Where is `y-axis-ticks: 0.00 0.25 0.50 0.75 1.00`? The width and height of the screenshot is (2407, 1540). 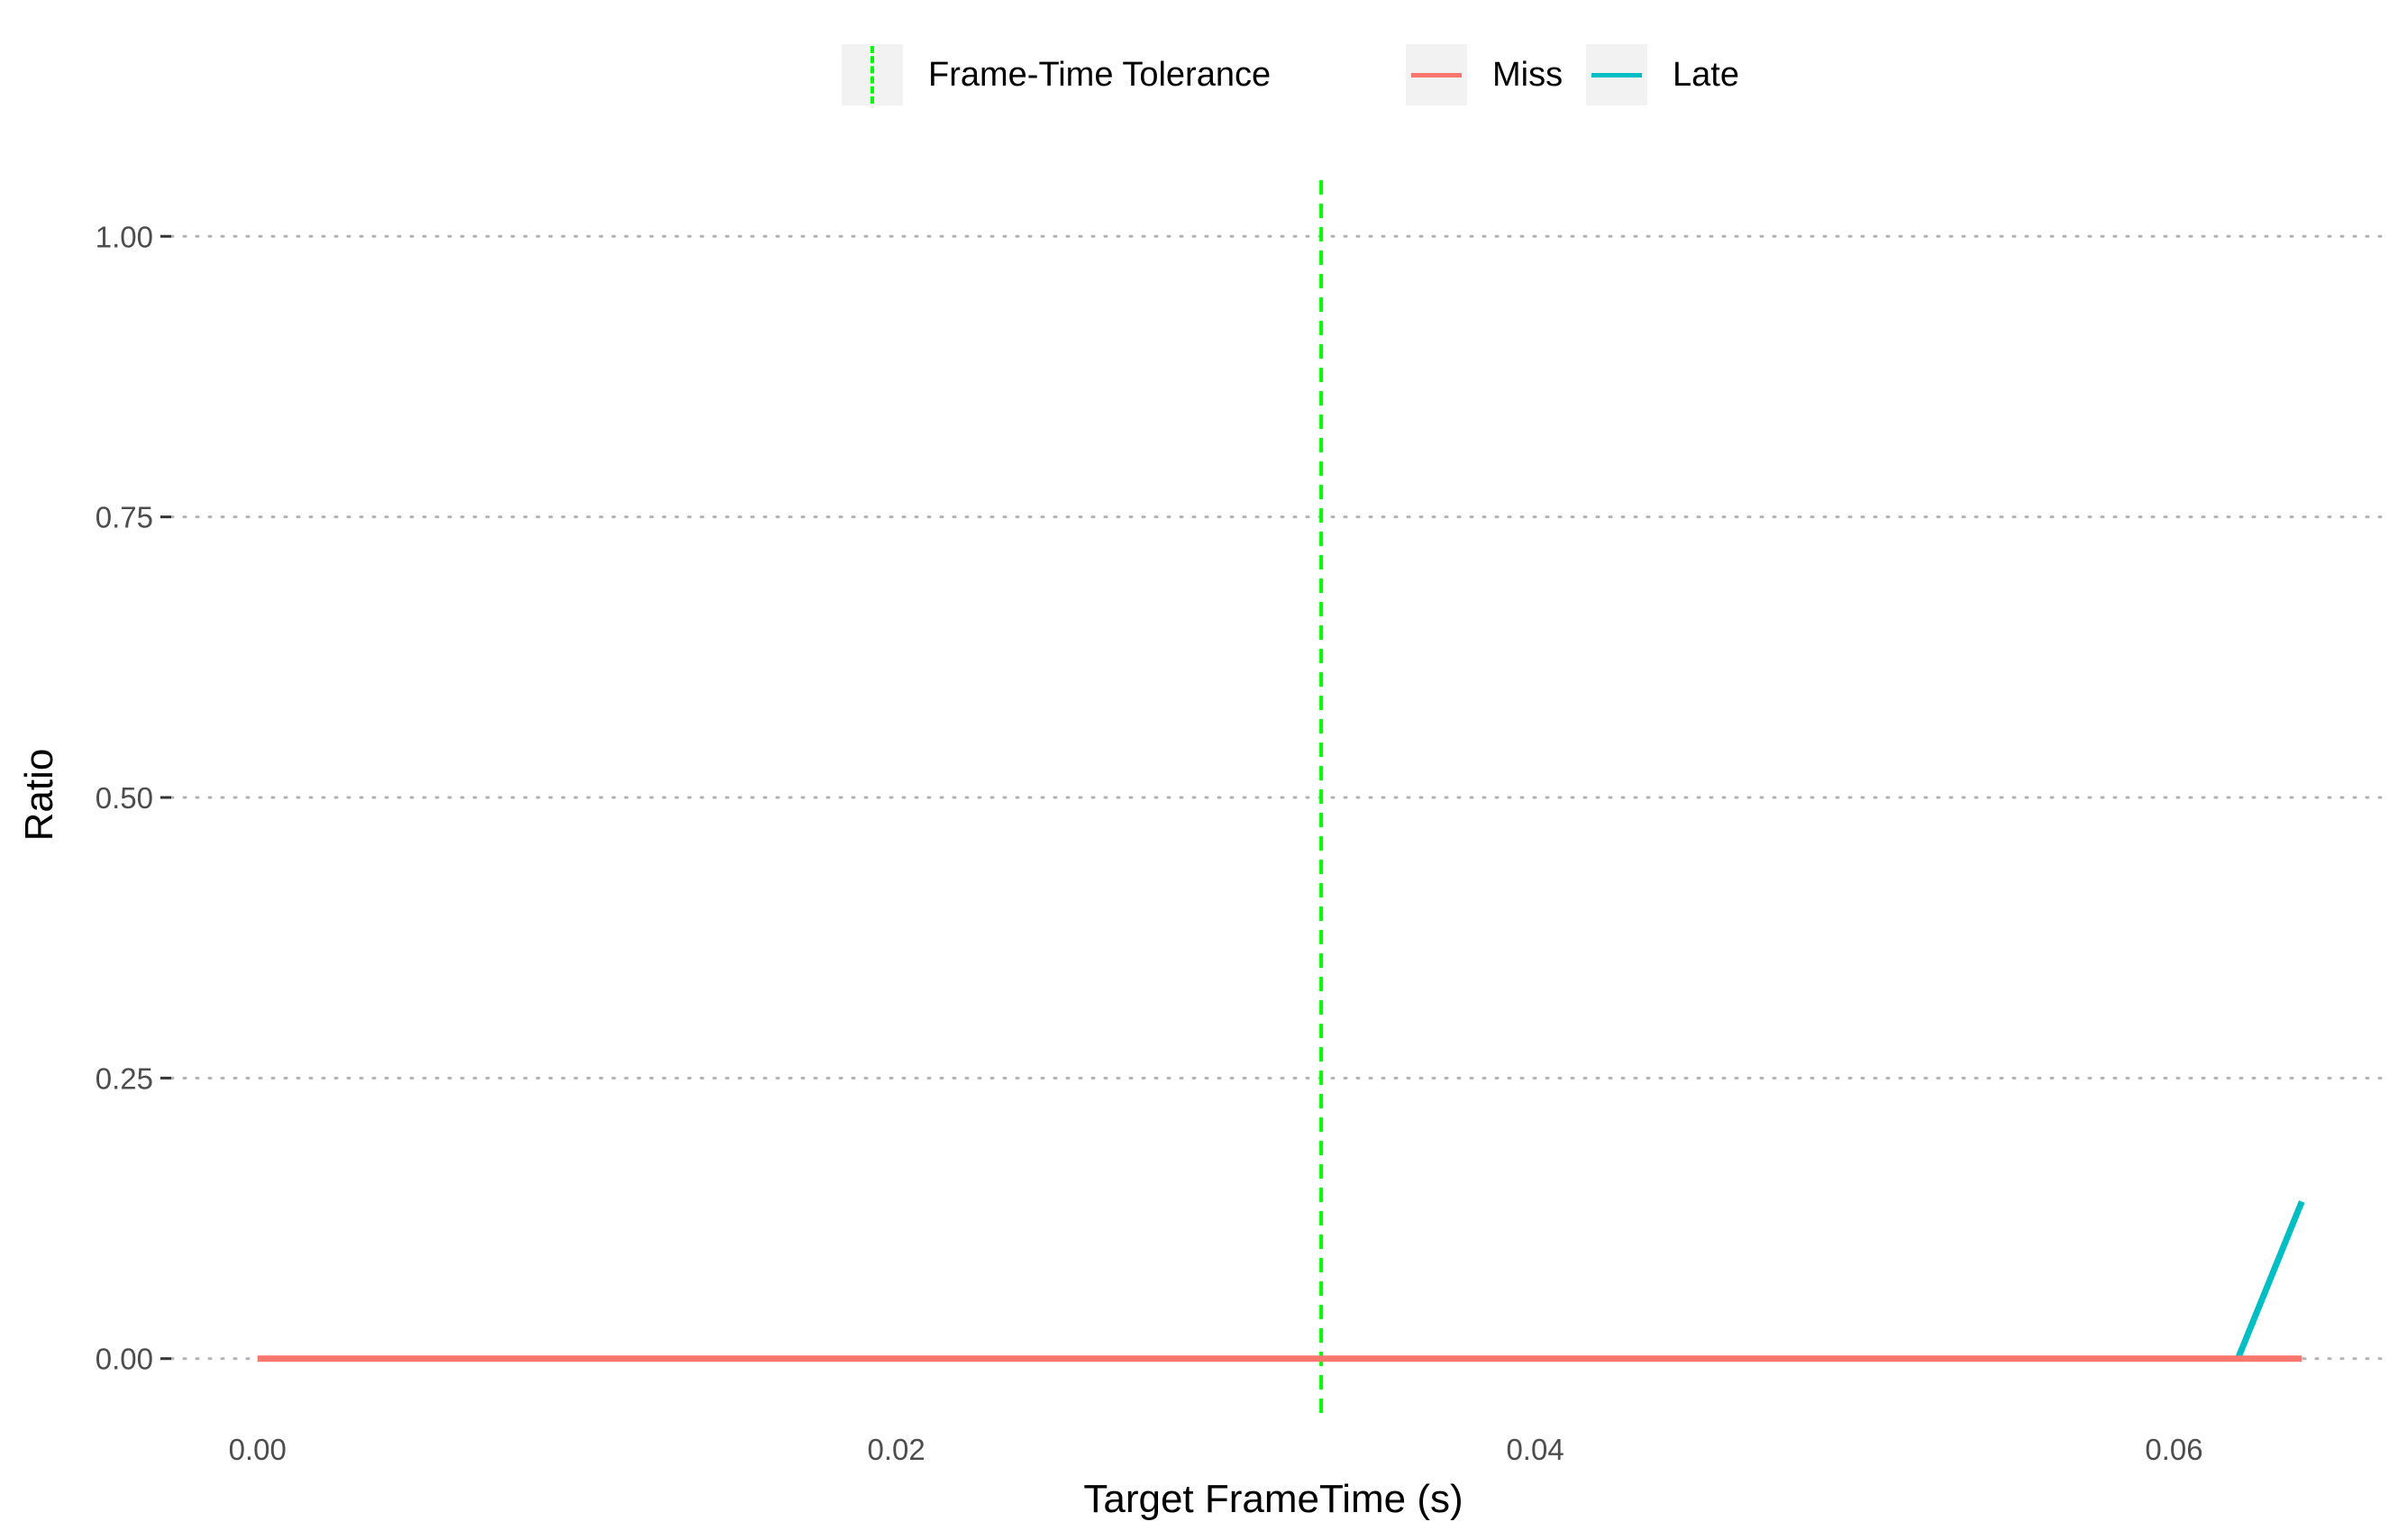
y-axis-ticks: 0.00 0.25 0.50 0.75 1.00 is located at coordinates (133, 798).